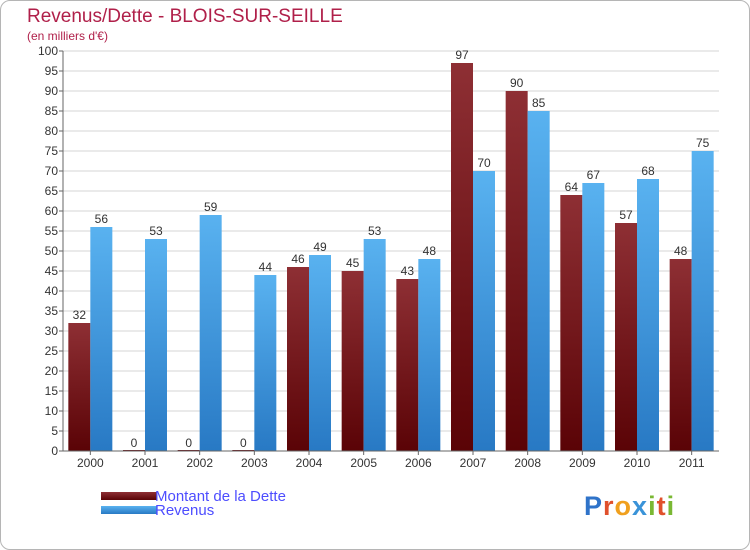 The image size is (750, 550). What do you see at coordinates (52, 211) in the screenshot?
I see `y-tick-label: 60` at bounding box center [52, 211].